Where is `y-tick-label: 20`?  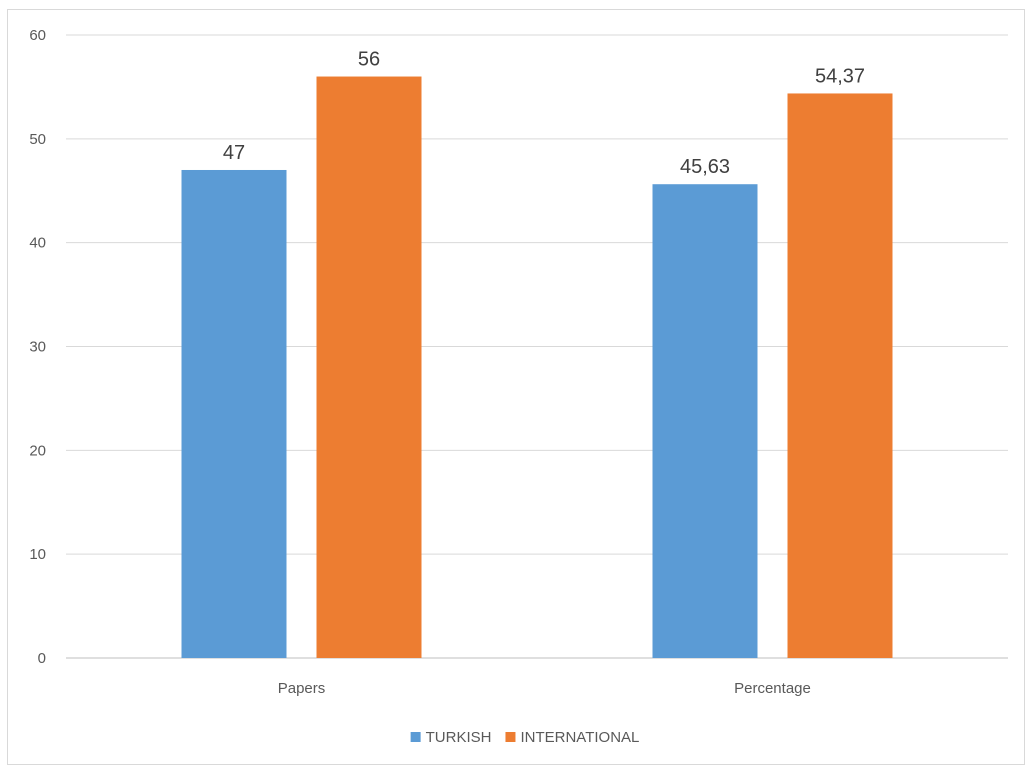 y-tick-label: 20 is located at coordinates (37, 450).